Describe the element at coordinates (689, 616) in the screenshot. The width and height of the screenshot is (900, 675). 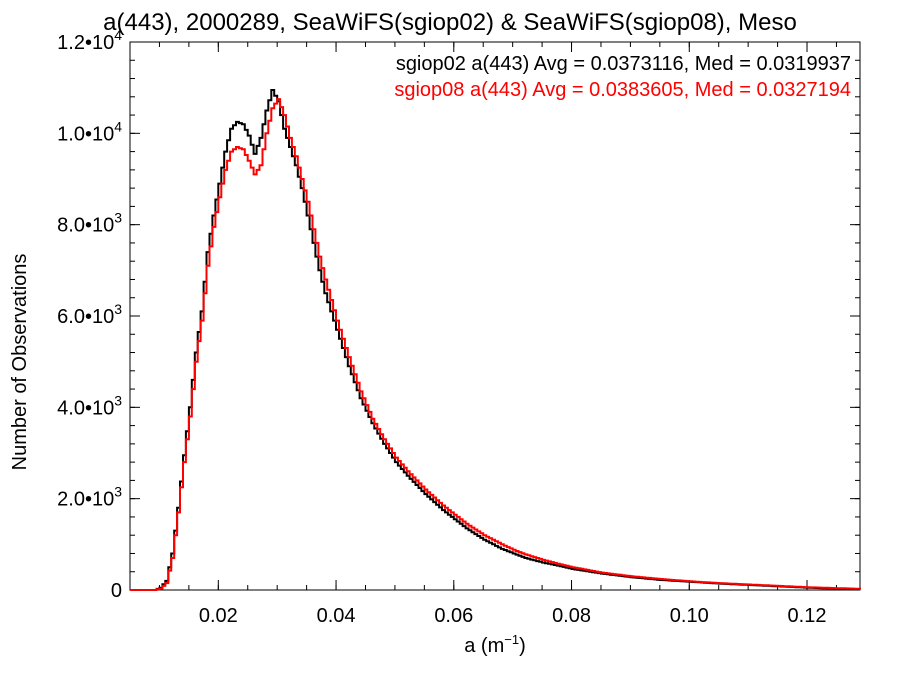
I see `x-tick-label: 0.10` at that location.